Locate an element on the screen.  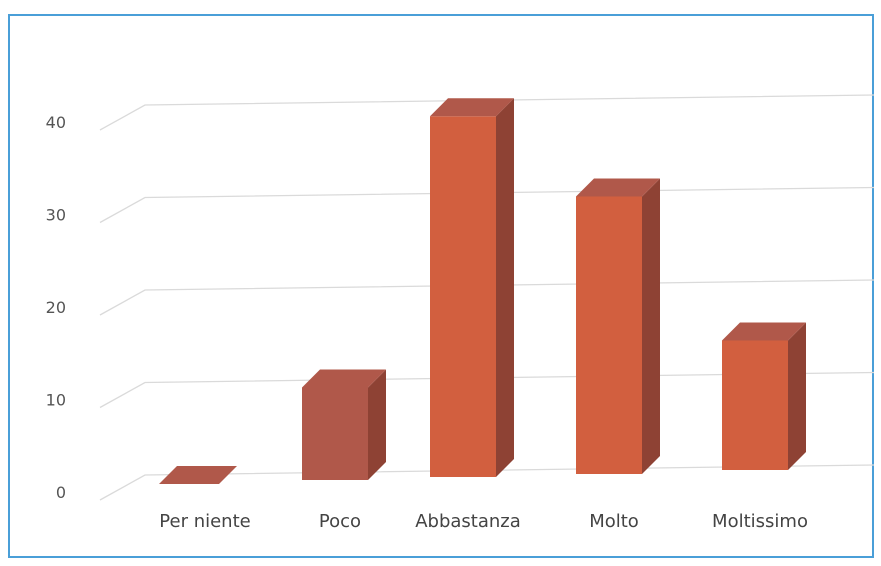
y-tick-label: 10 is located at coordinates (56, 400).